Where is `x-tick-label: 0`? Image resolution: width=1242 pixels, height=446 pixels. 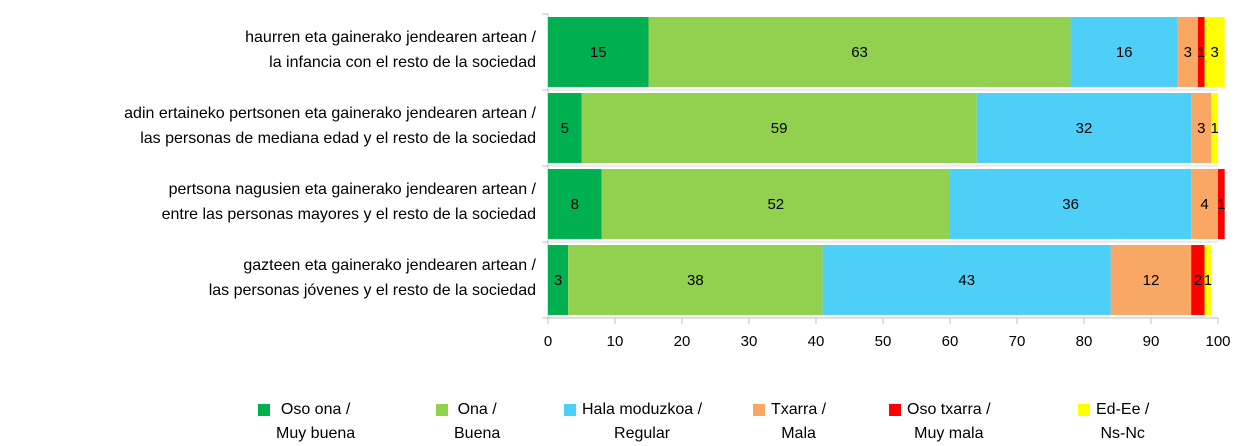
x-tick-label: 0 is located at coordinates (548, 341).